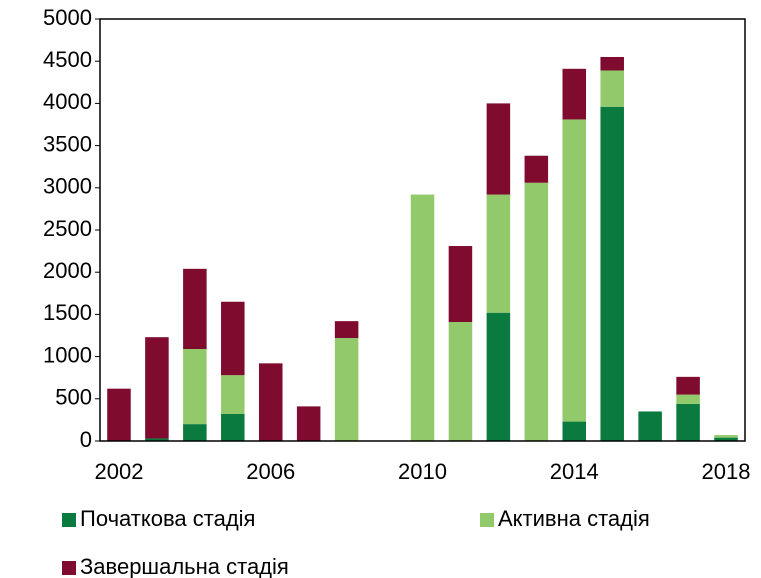 This screenshot has width=761, height=578. Describe the element at coordinates (574, 471) in the screenshot. I see `x-tick-label: 2014` at that location.